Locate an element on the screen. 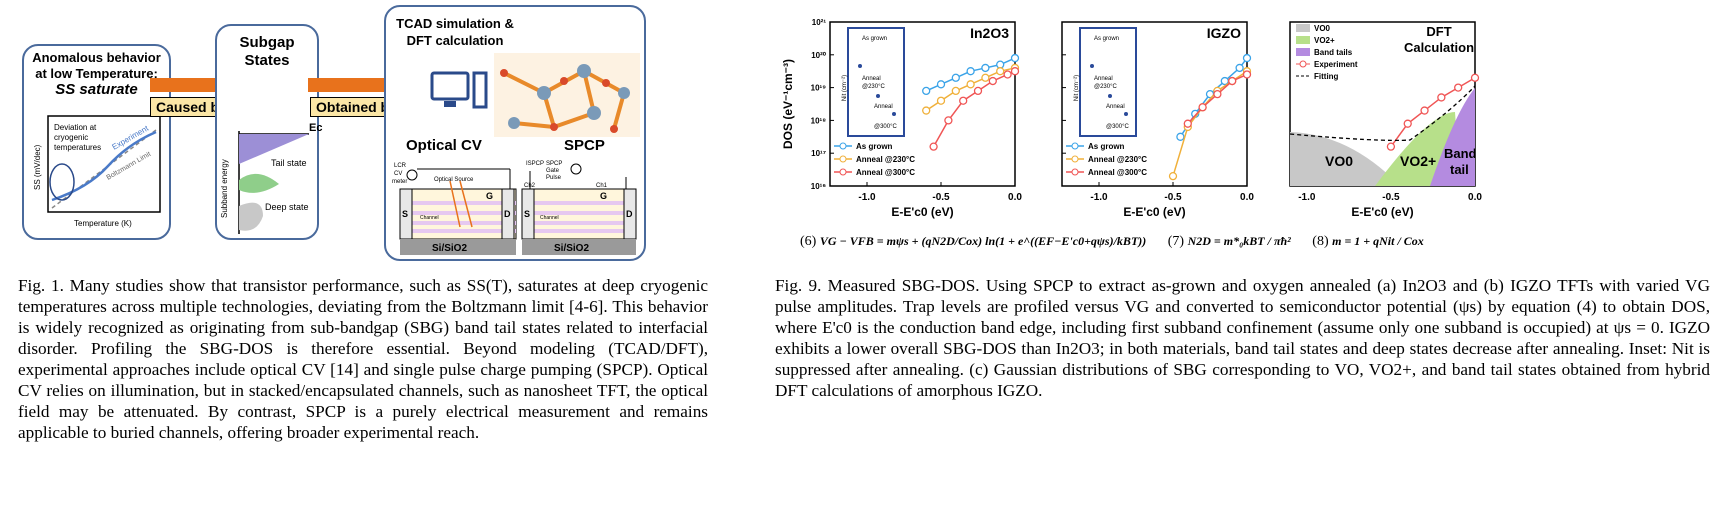  box2-deep: Deep state is located at coordinates (287, 207).